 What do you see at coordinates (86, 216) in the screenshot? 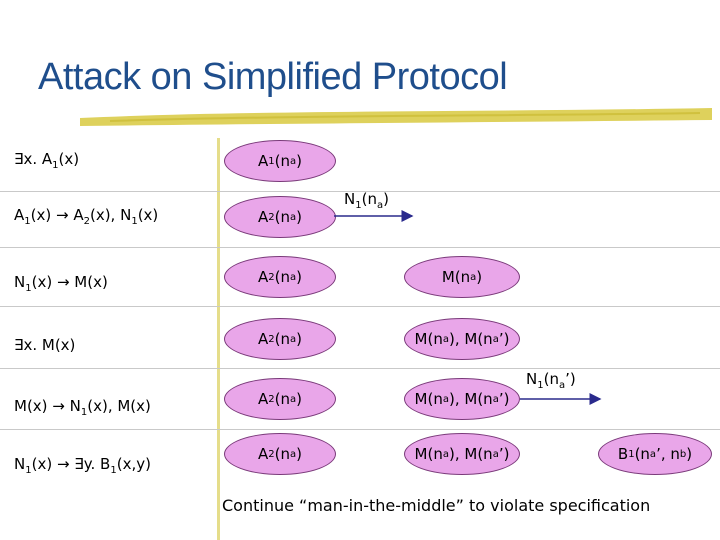
I see `rule-2: A1(x) → A2(x), N1(x)` at bounding box center [86, 216].